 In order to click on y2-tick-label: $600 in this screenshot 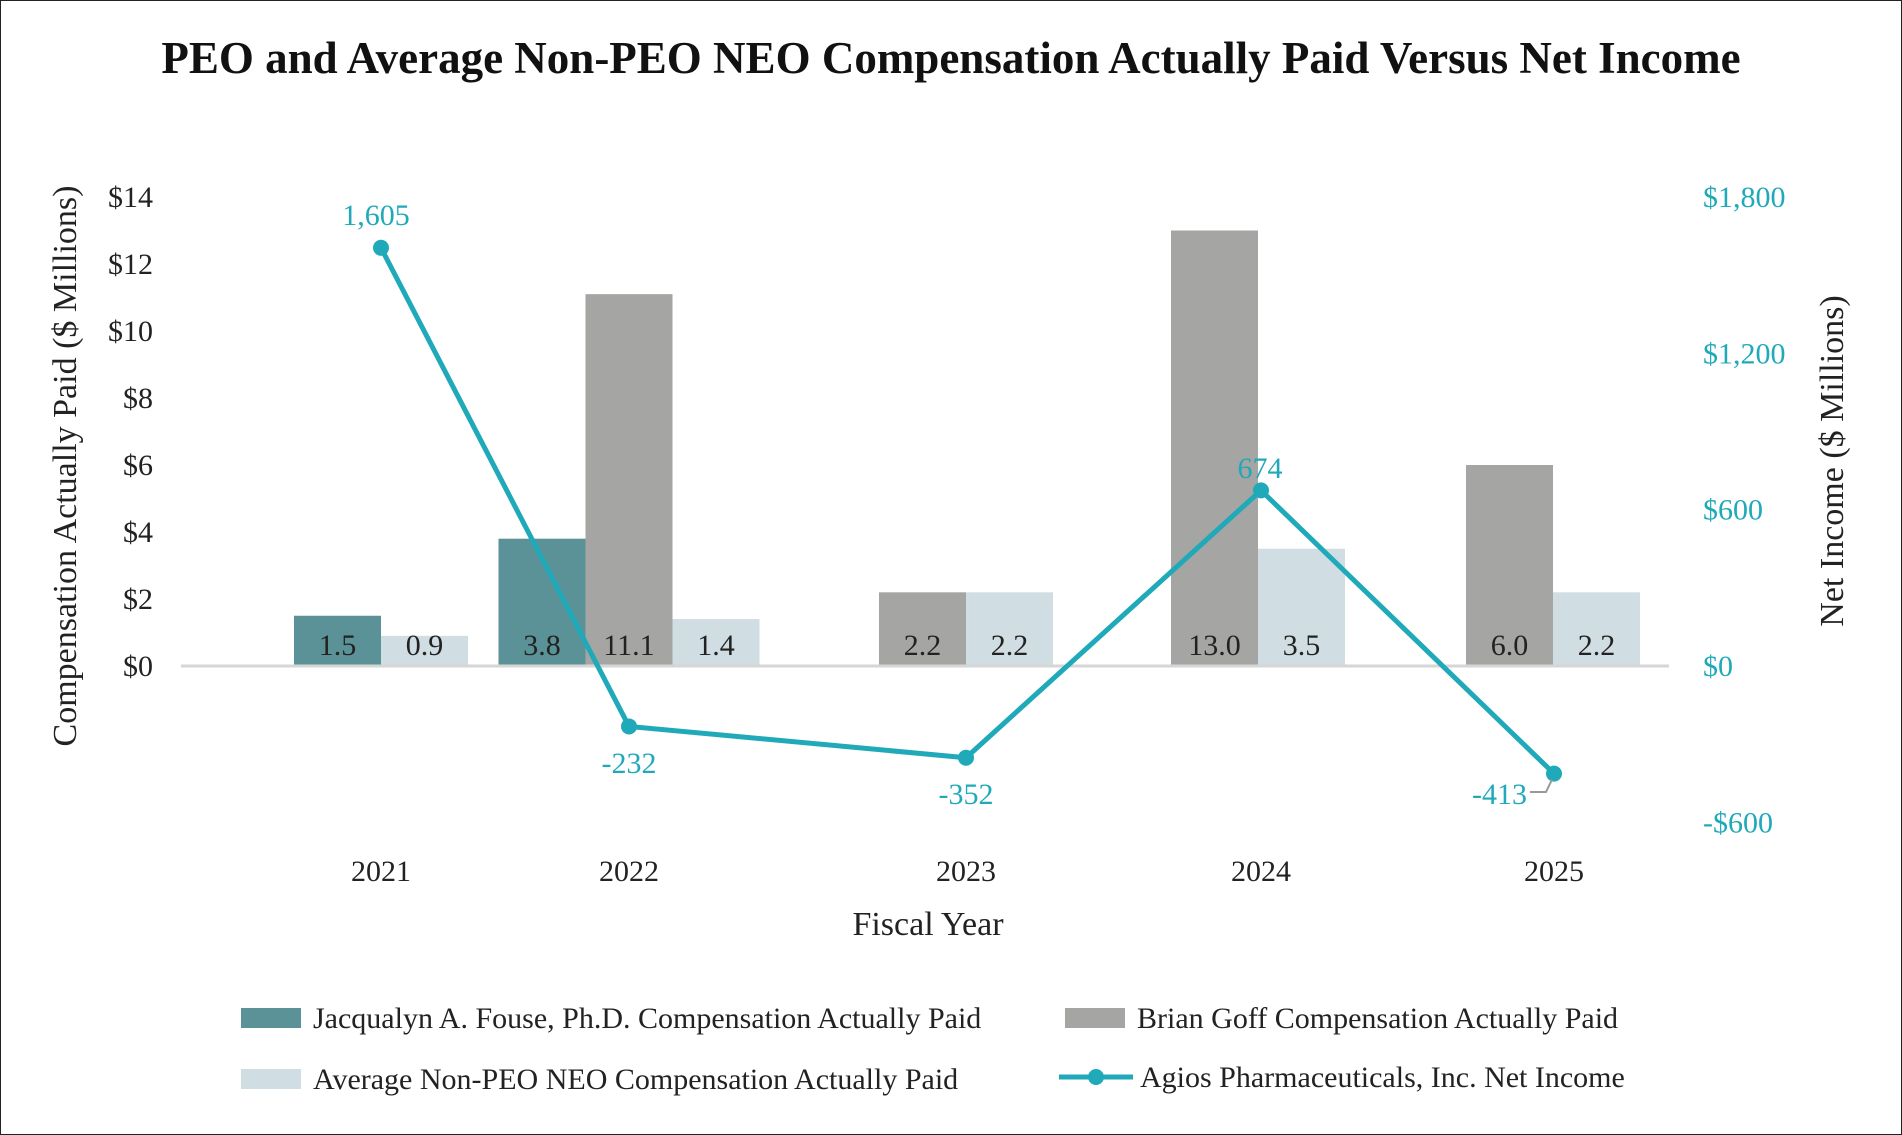, I will do `click(1733, 510)`.